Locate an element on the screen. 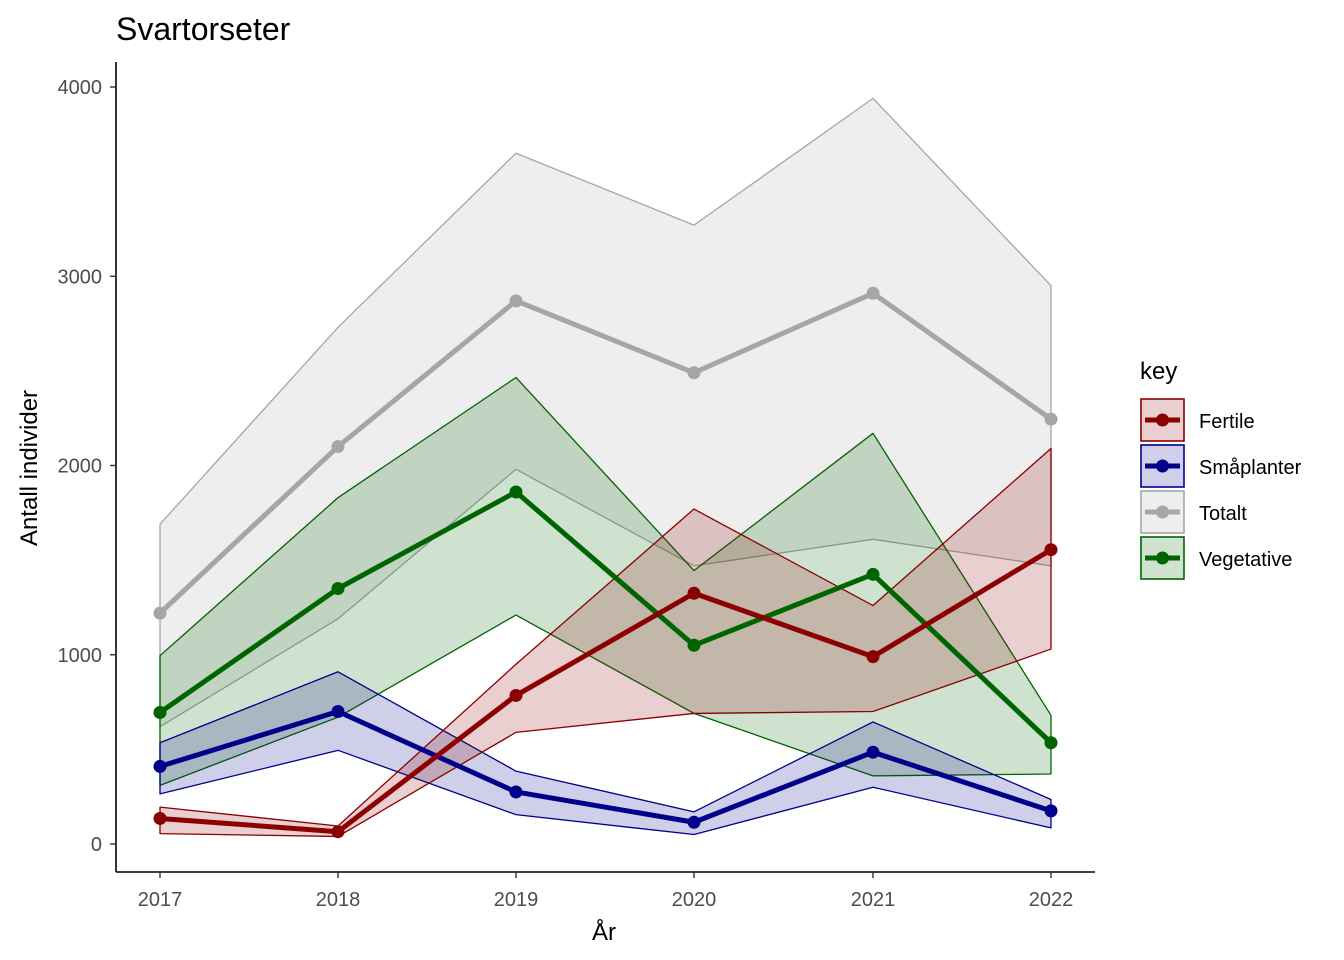 The image size is (1344, 960). y-axis-ticks: 0 1000 2000 3000 4000 is located at coordinates (87, 466).